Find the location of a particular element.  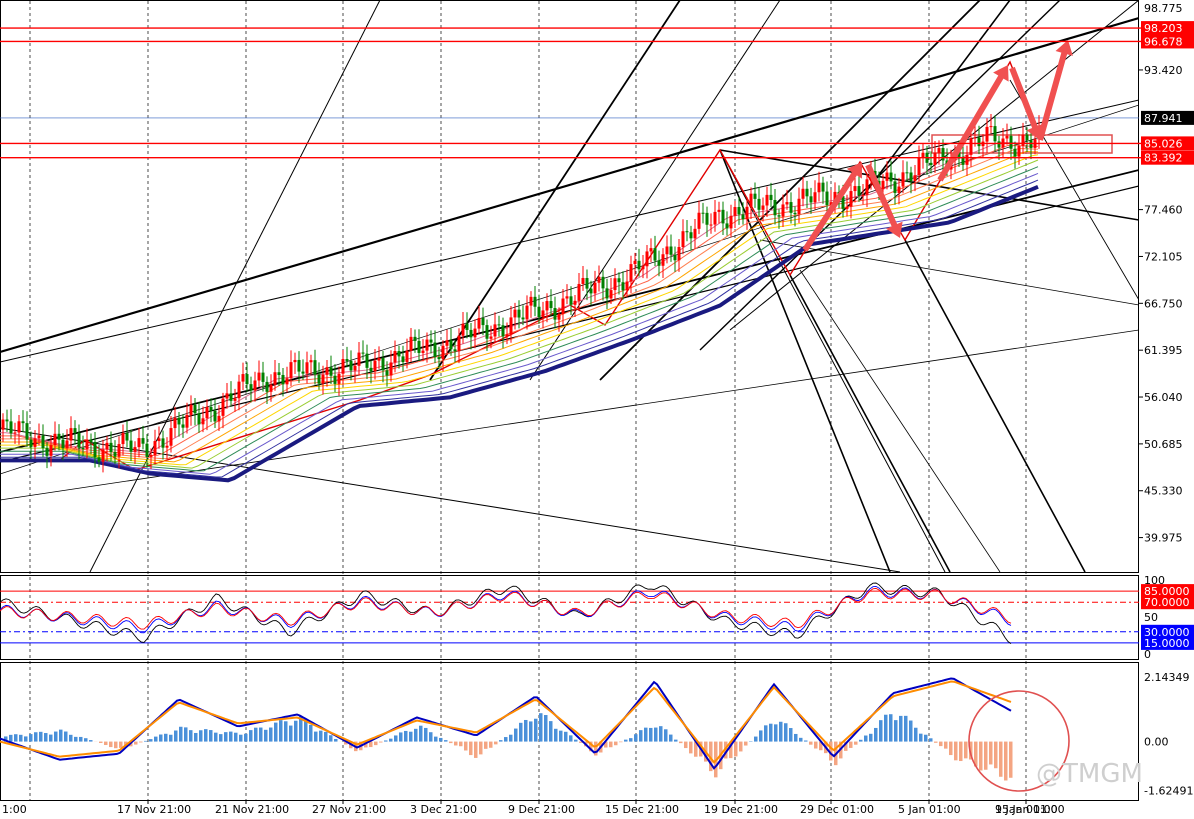

y-tick-label: 61.395 is located at coordinates (1163, 350).